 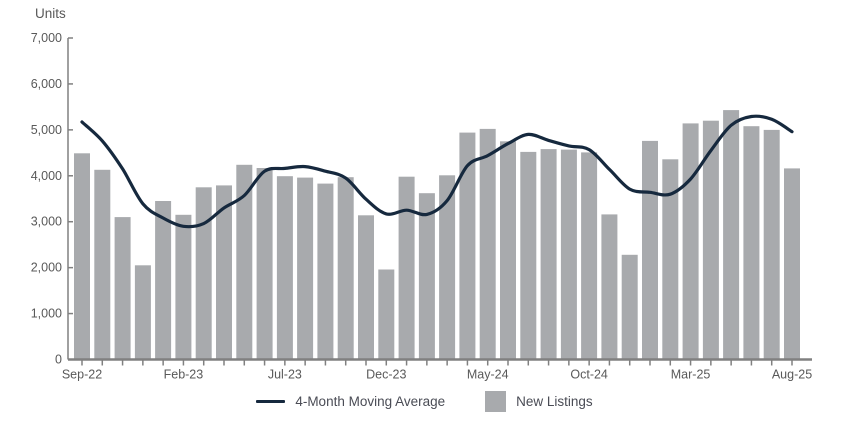 I want to click on x-tick-label: Jul-23, so click(x=285, y=375).